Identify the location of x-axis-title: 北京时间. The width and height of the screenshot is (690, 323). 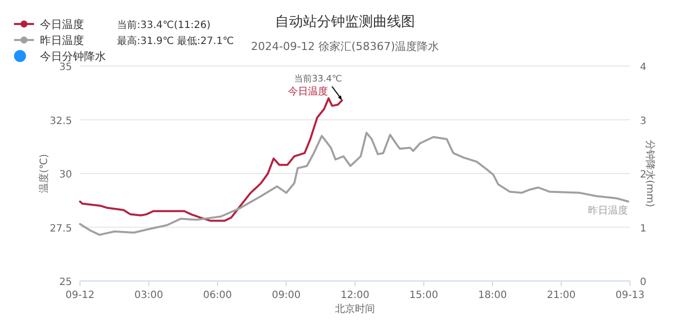
(355, 309).